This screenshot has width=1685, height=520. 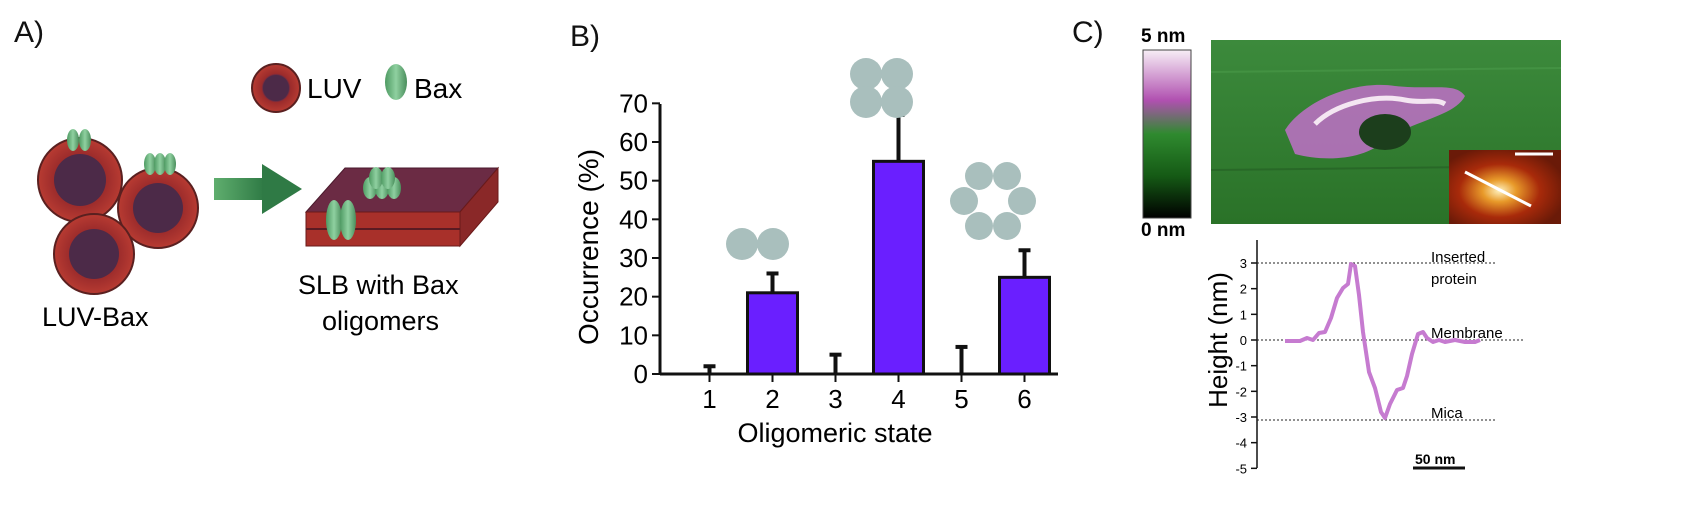 What do you see at coordinates (757, 244) in the screenshot?
I see `dimer-icon` at bounding box center [757, 244].